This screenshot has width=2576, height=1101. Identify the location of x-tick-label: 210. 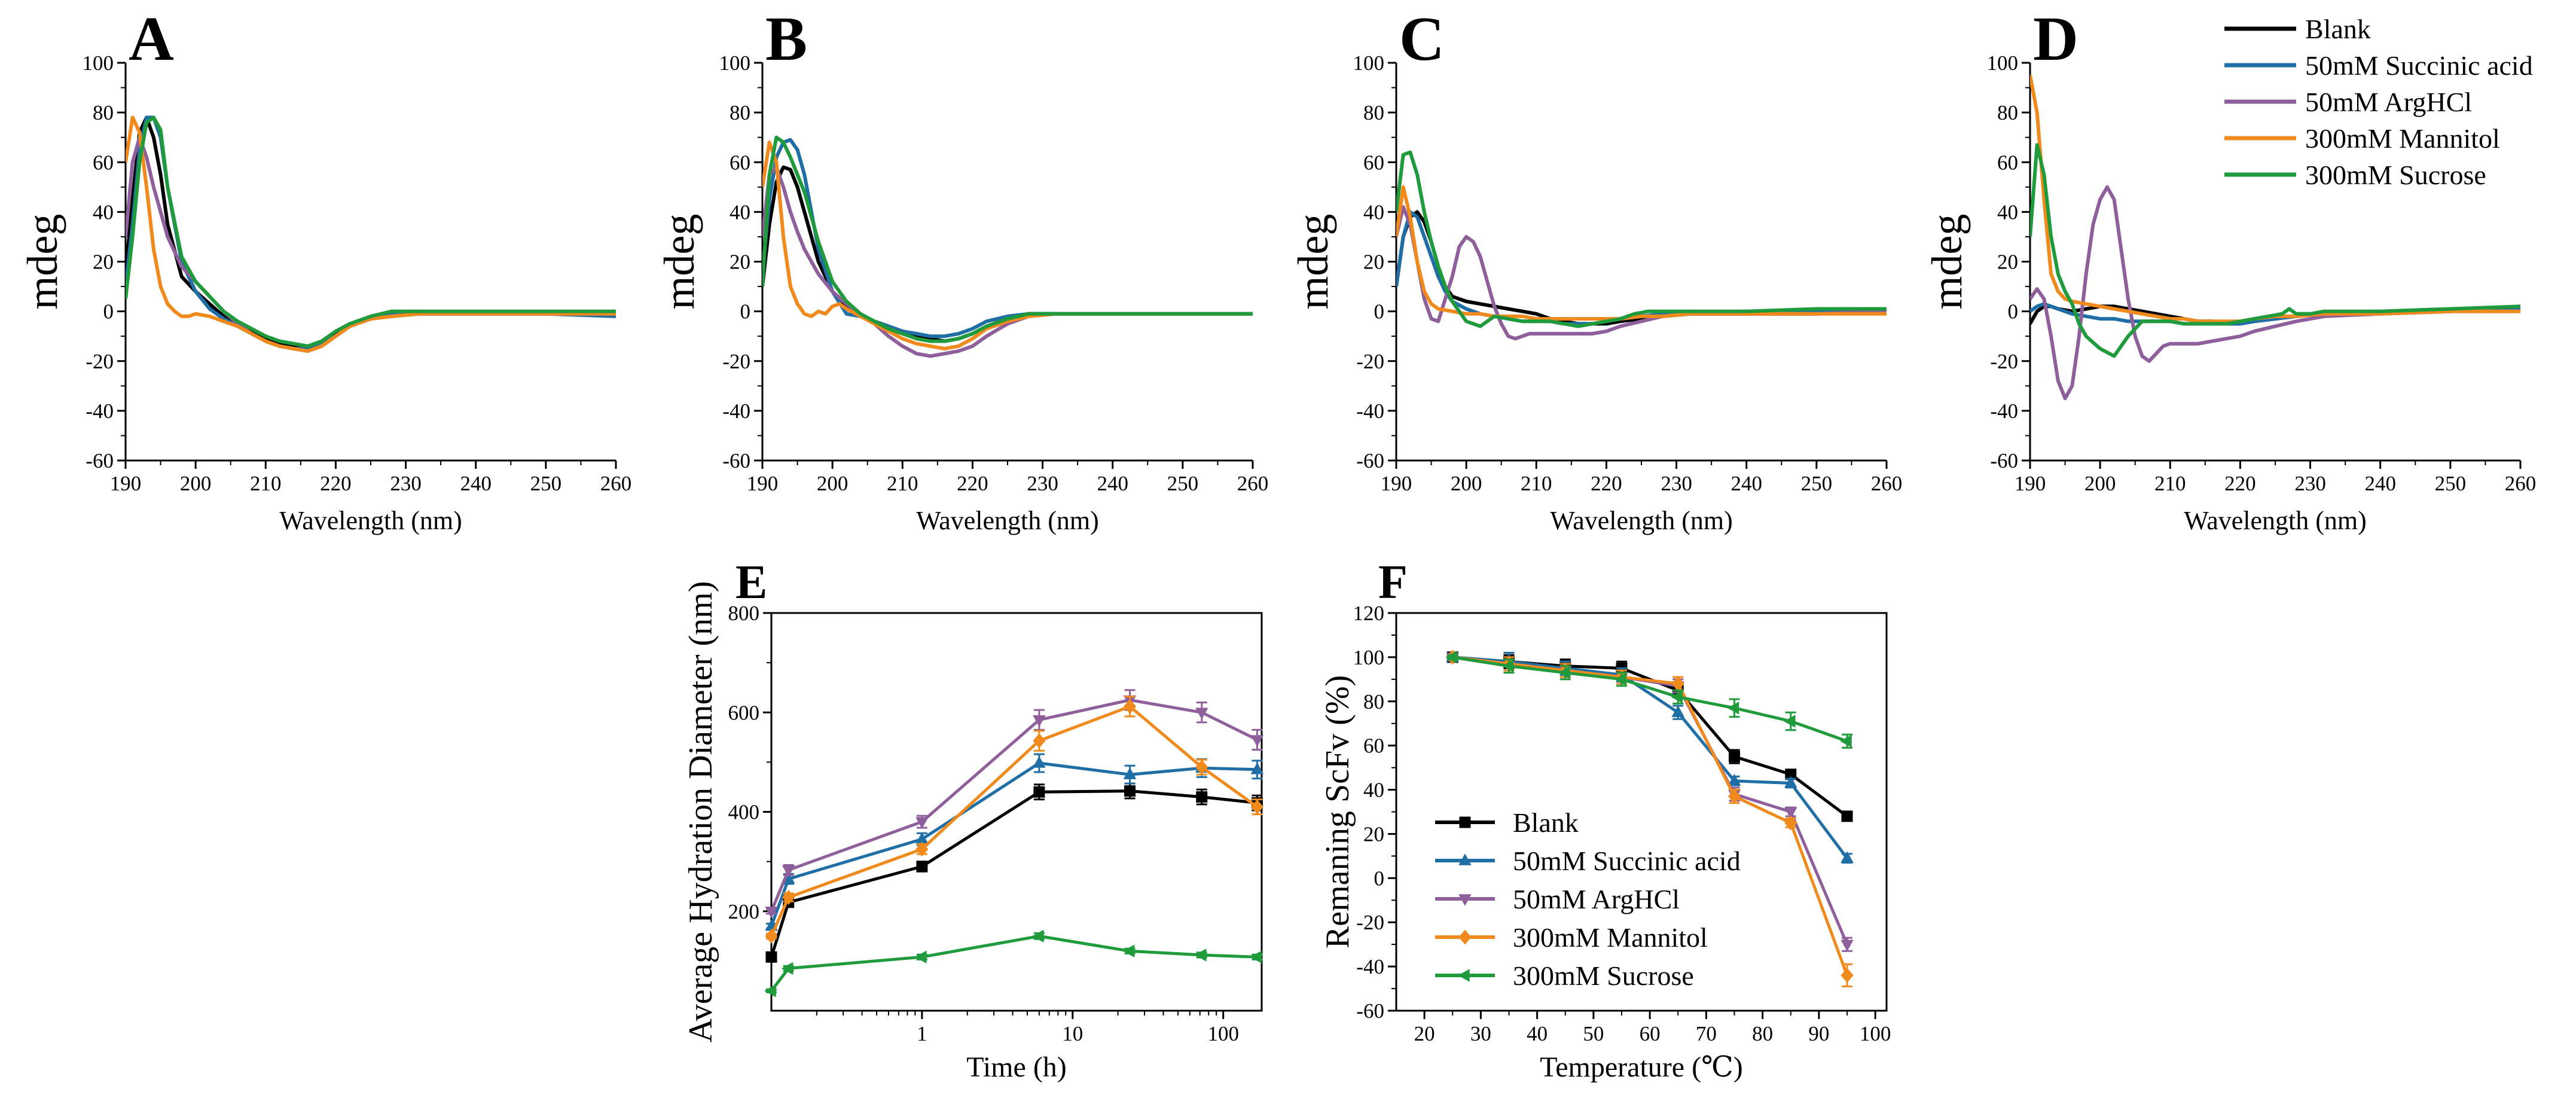
(266, 483).